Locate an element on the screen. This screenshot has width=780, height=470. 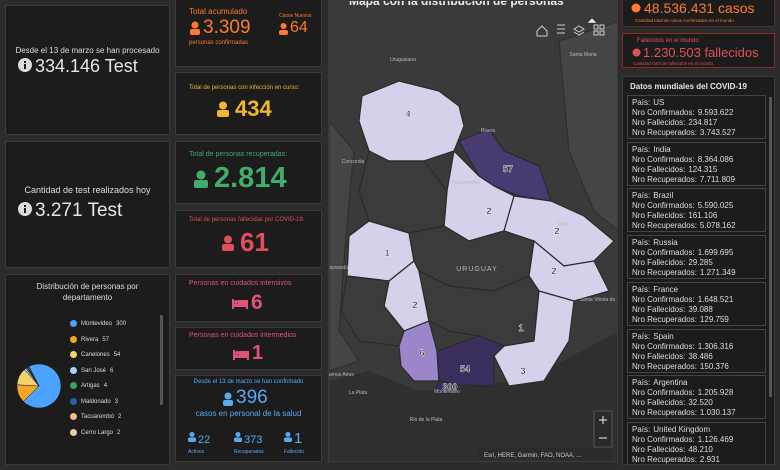
label: Cantidad de test realizados hoy is located at coordinates (87, 190).